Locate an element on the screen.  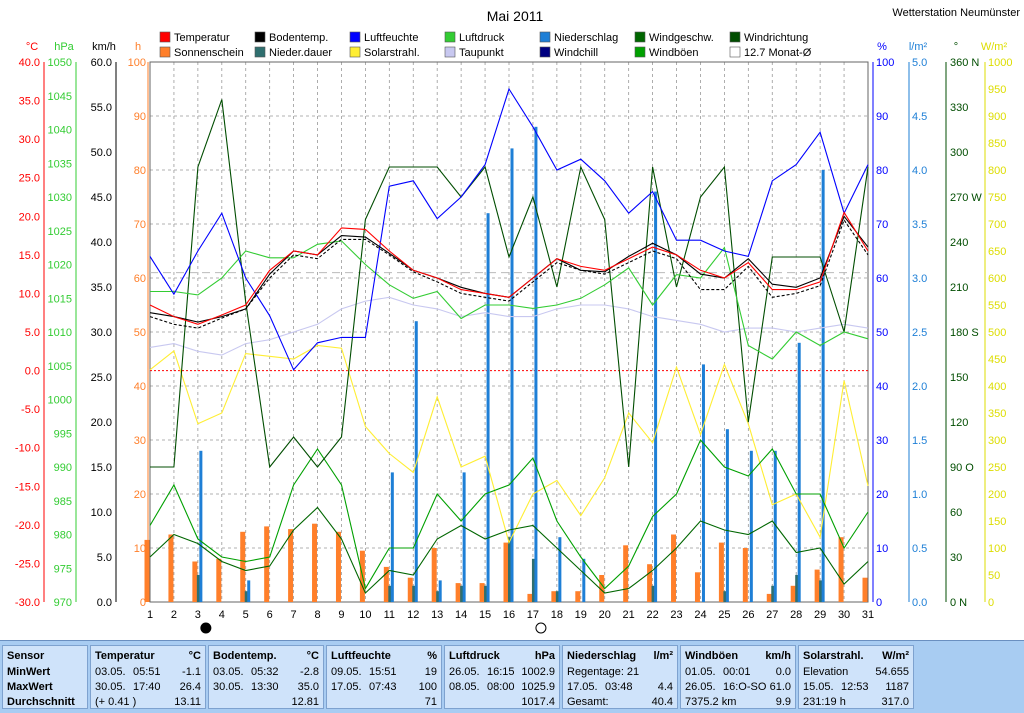
stats-cell-a: 08.05. is located at coordinates (464, 687).